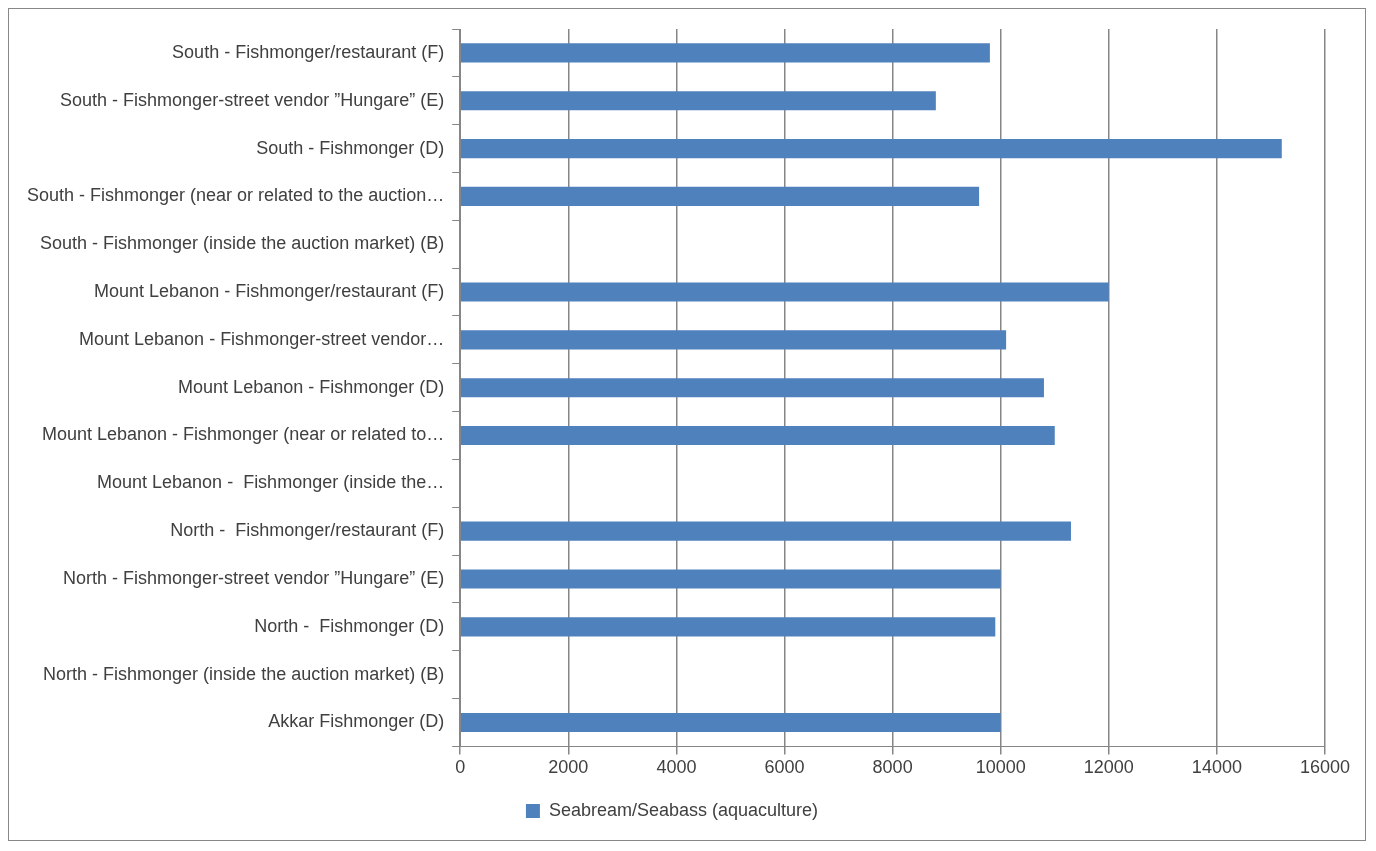 The height and width of the screenshot is (851, 1376). I want to click on x-tick-label: 10000, so click(1000, 767).